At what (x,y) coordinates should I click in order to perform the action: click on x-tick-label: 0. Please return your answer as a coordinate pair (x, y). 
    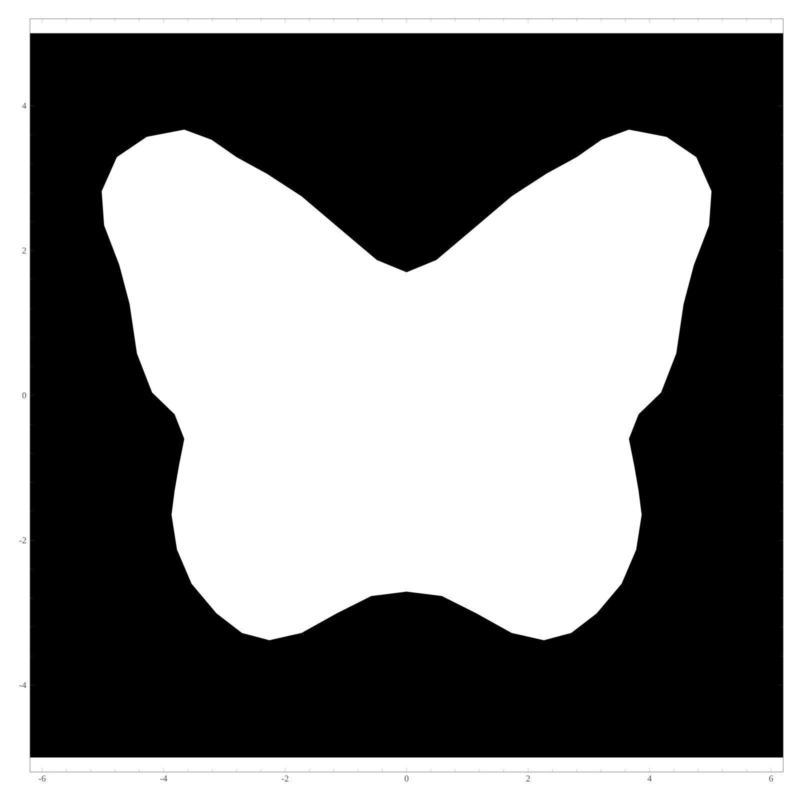
    Looking at the image, I should click on (406, 779).